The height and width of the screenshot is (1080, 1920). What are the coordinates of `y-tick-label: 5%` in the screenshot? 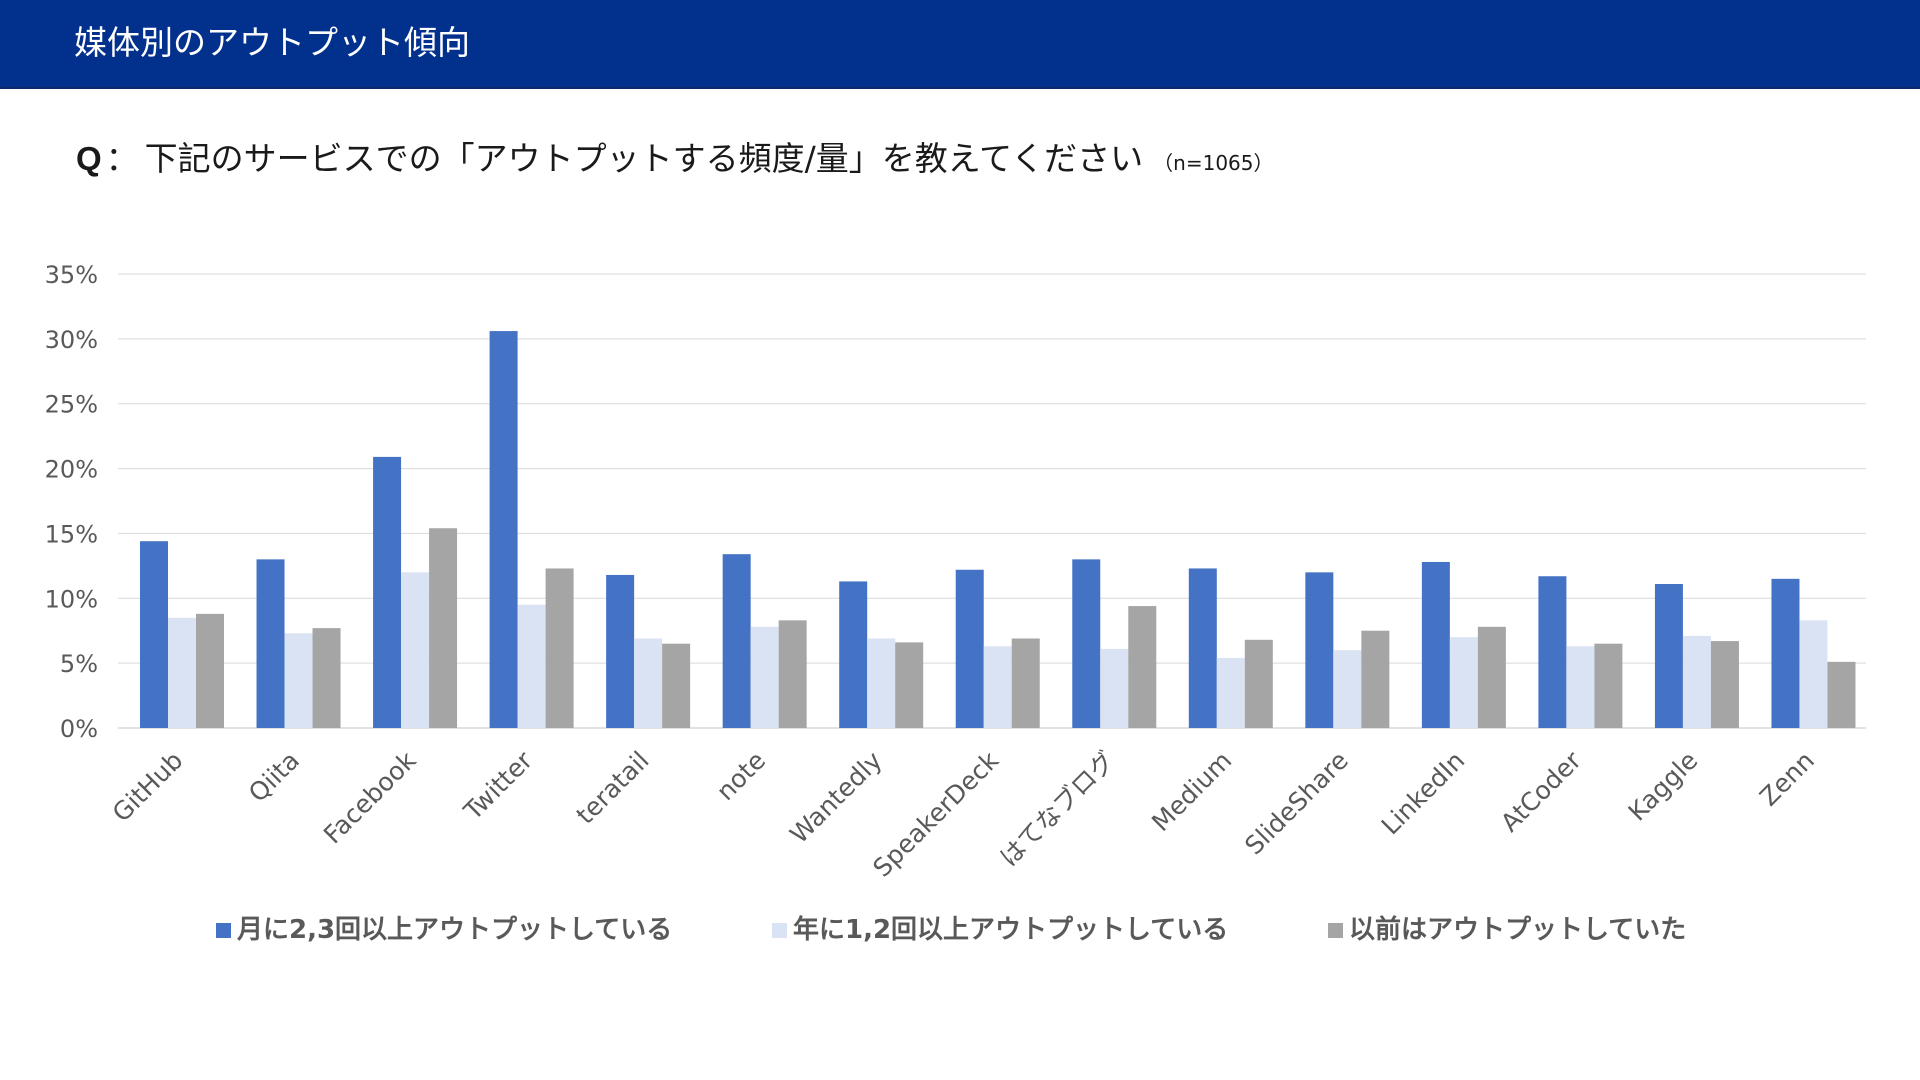 It's located at (79, 664).